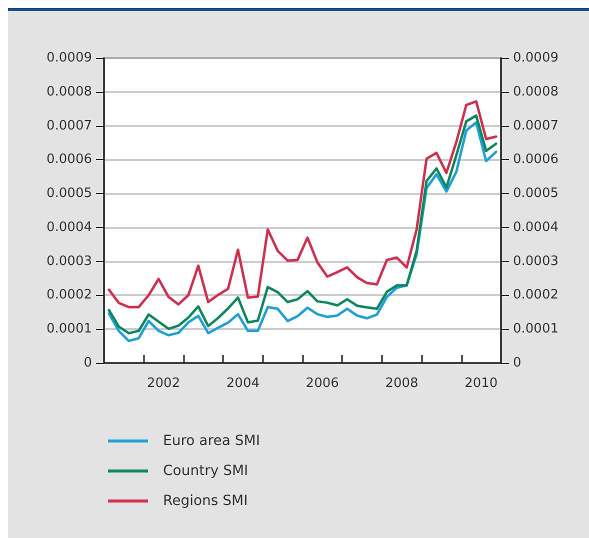  I want to click on y-tick-label: 0.0002, so click(69, 295).